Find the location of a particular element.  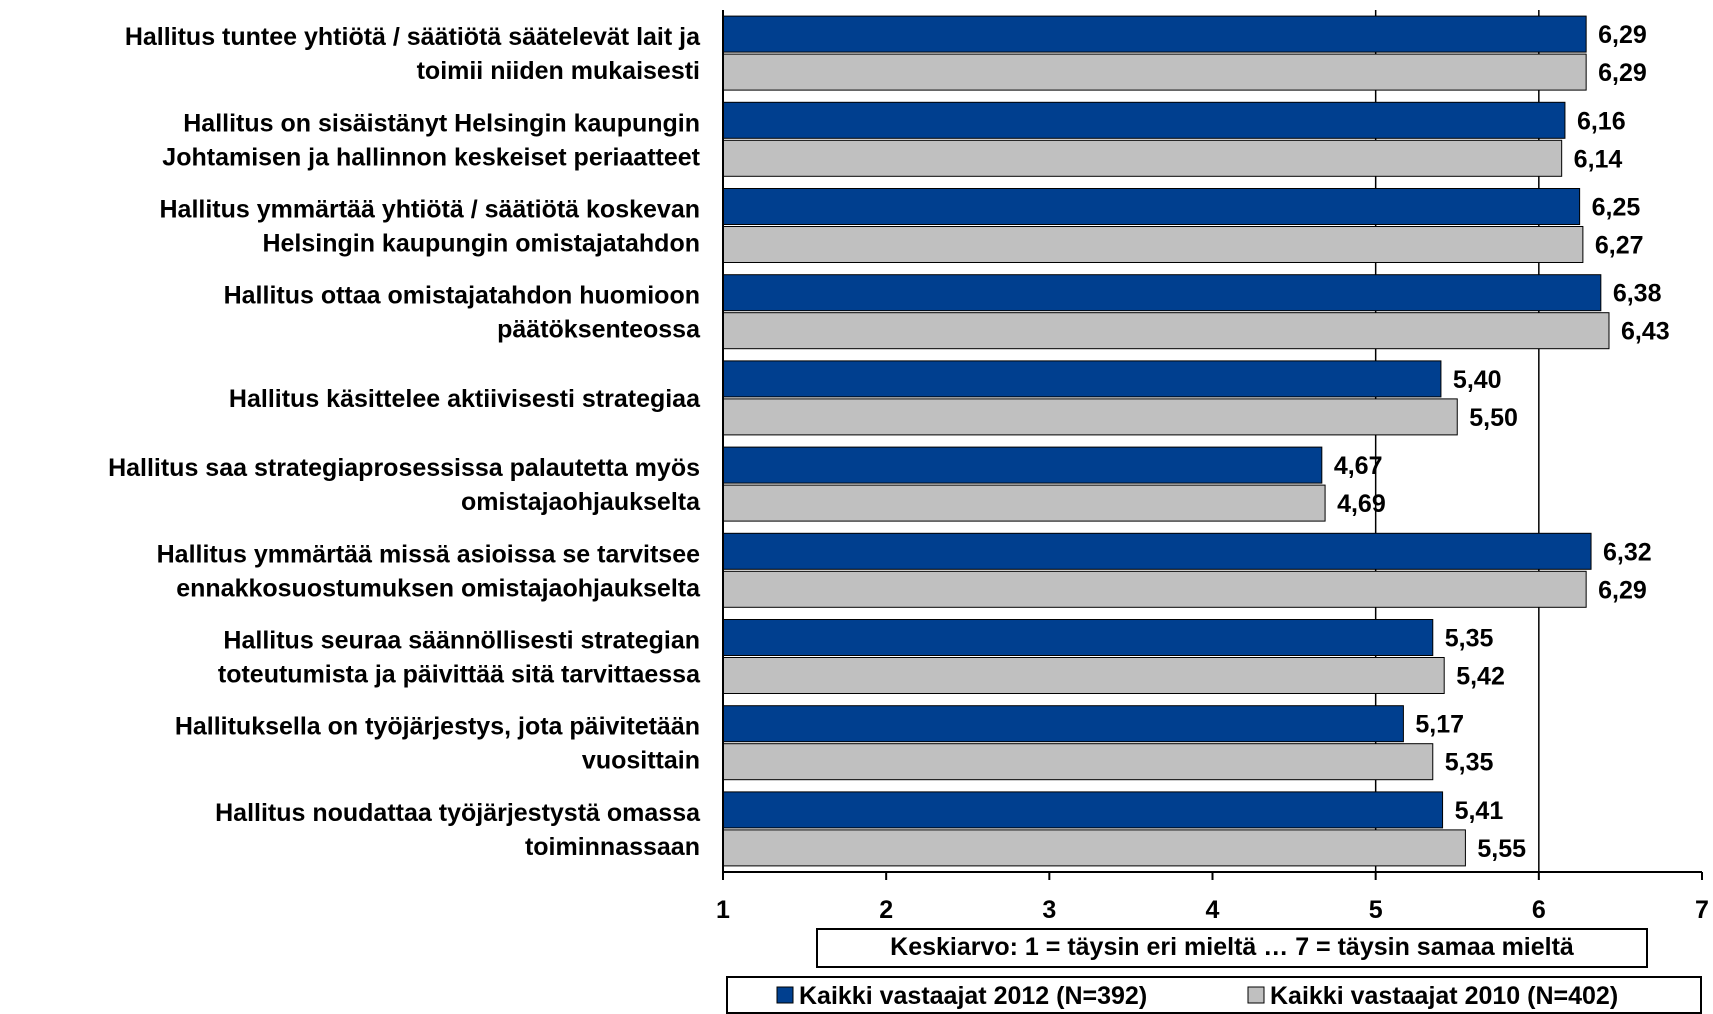

legend-label-2012: Kaikki vastaajat 2012 (N=392) is located at coordinates (973, 996).